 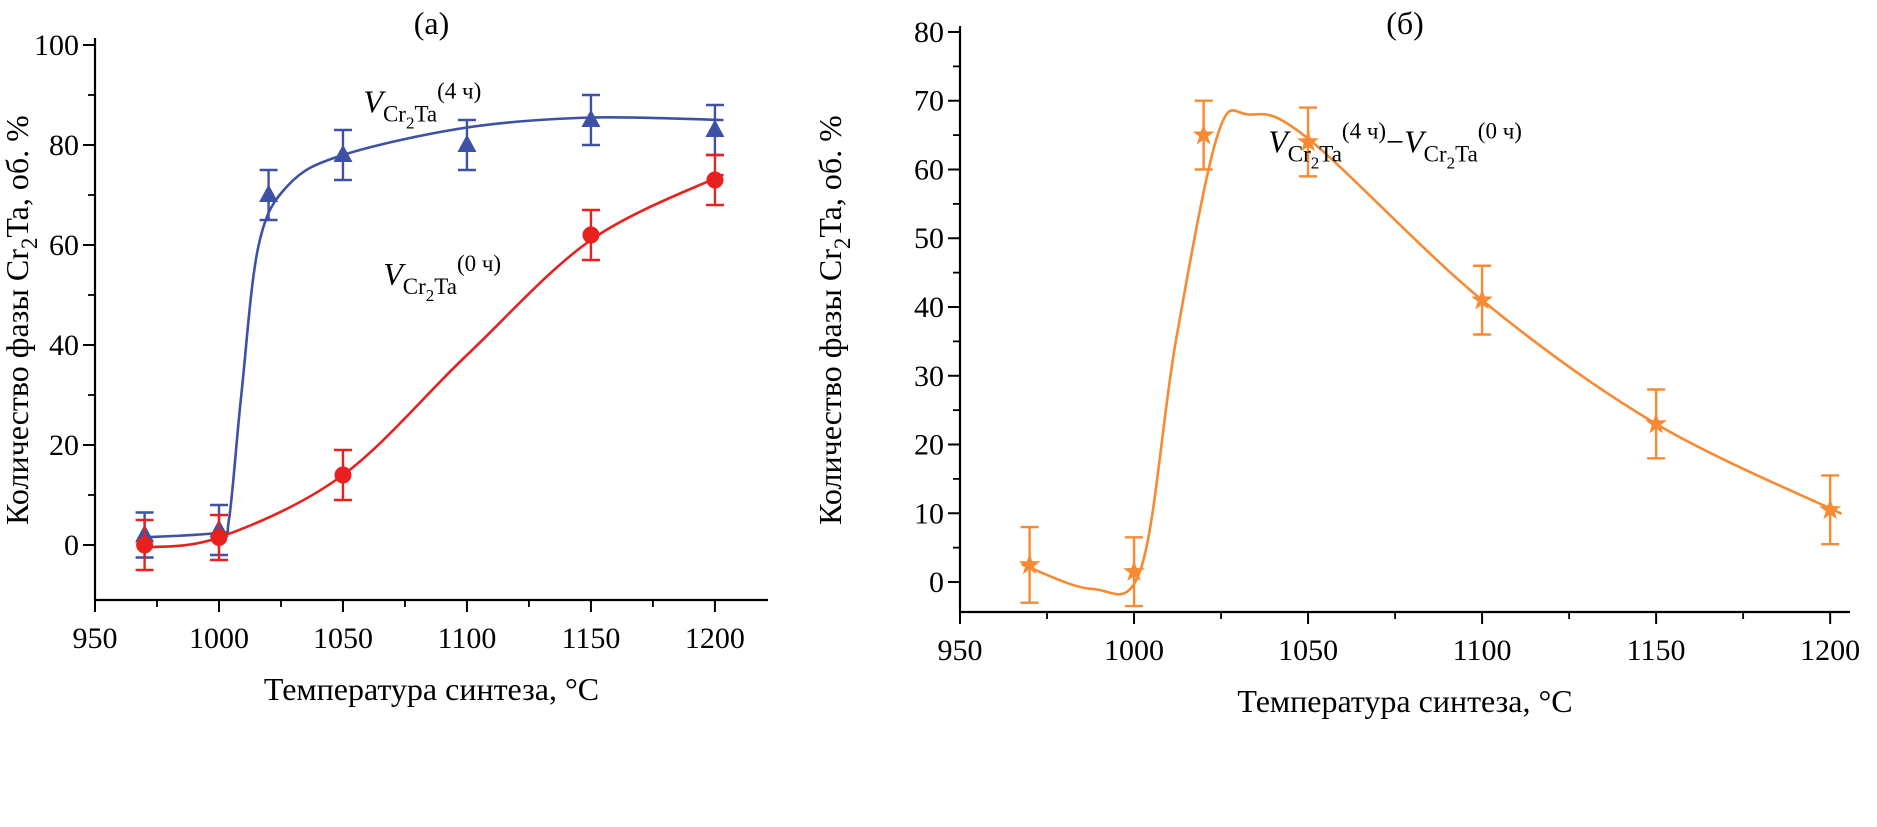 I want to click on series-curve, so click(x=431, y=361).